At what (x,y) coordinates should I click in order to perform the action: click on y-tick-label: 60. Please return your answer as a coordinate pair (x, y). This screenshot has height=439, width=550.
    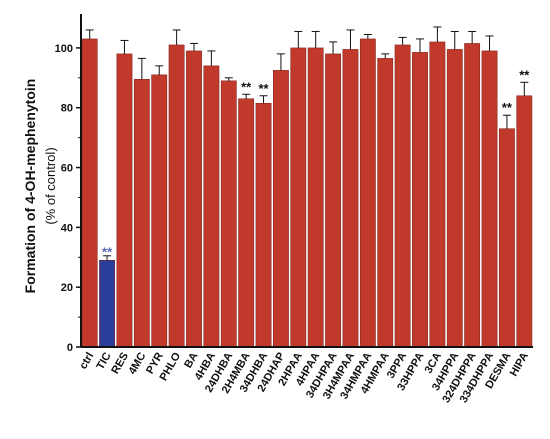
    Looking at the image, I should click on (67, 169).